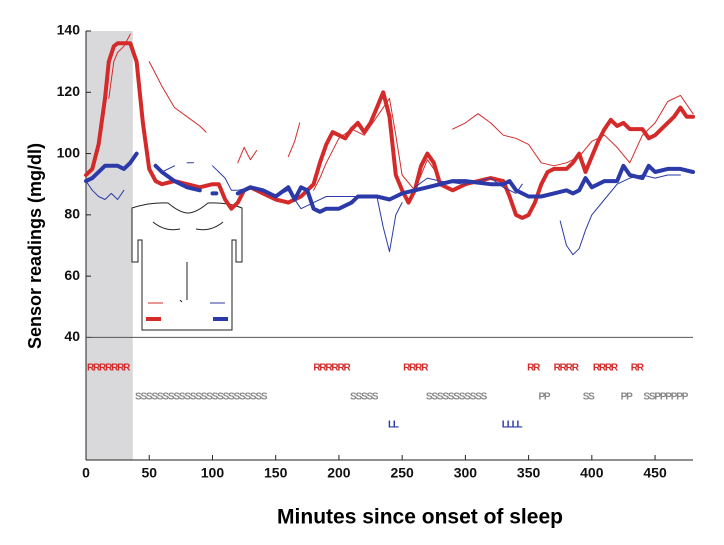 The image size is (724, 545). Describe the element at coordinates (109, 368) in the screenshot. I see `event-label: RRRRRRR` at that location.